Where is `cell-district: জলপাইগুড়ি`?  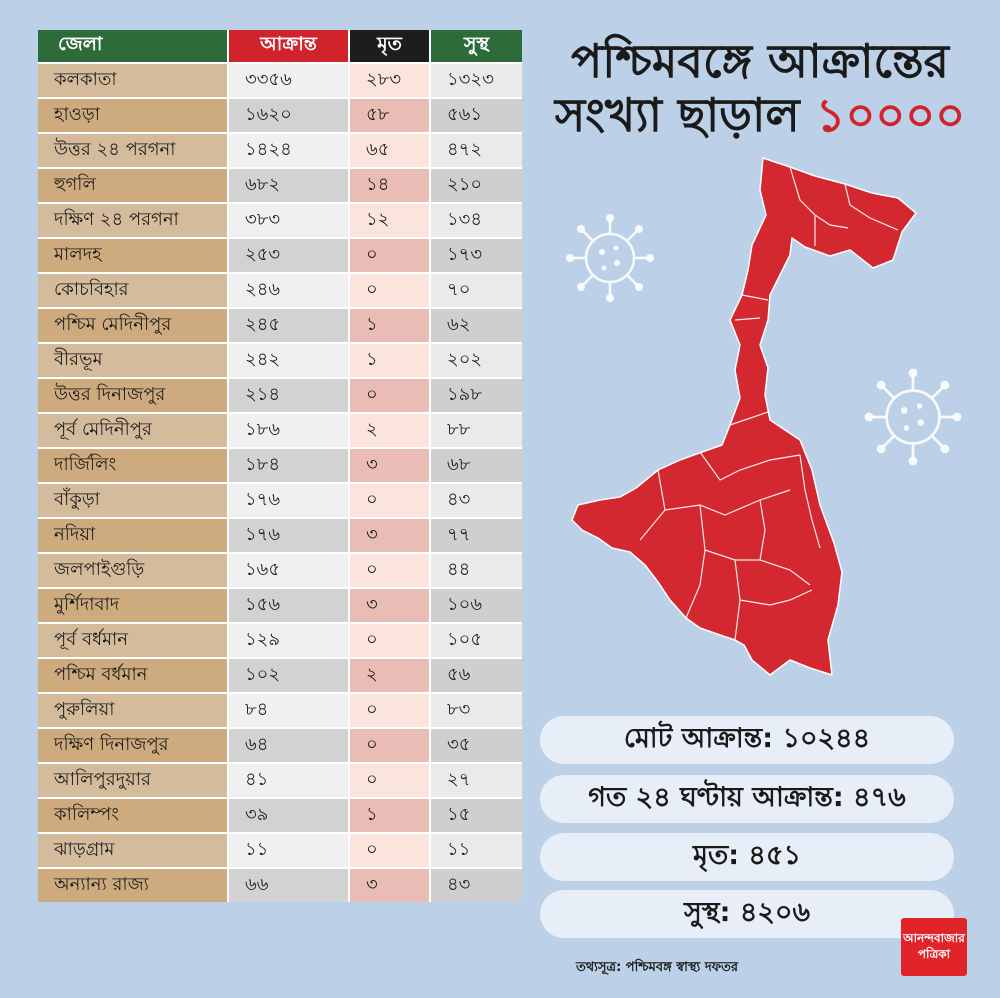 cell-district: জলপাইগুড়ি is located at coordinates (133, 571).